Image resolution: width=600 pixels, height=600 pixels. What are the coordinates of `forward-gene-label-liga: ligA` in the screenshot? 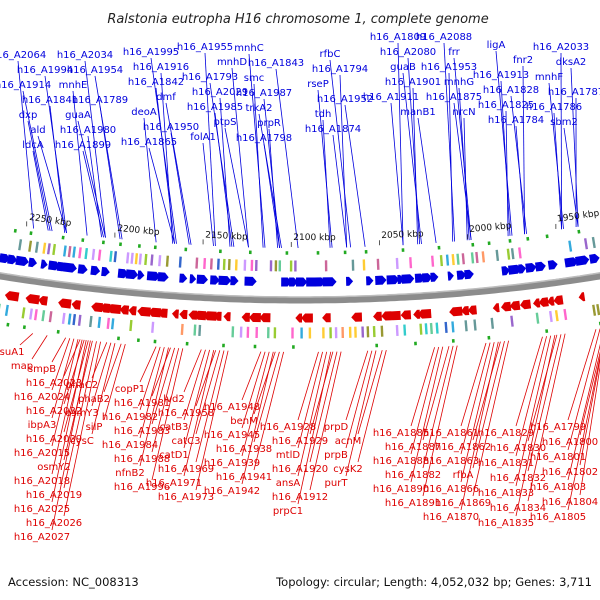 It's located at (496, 45).